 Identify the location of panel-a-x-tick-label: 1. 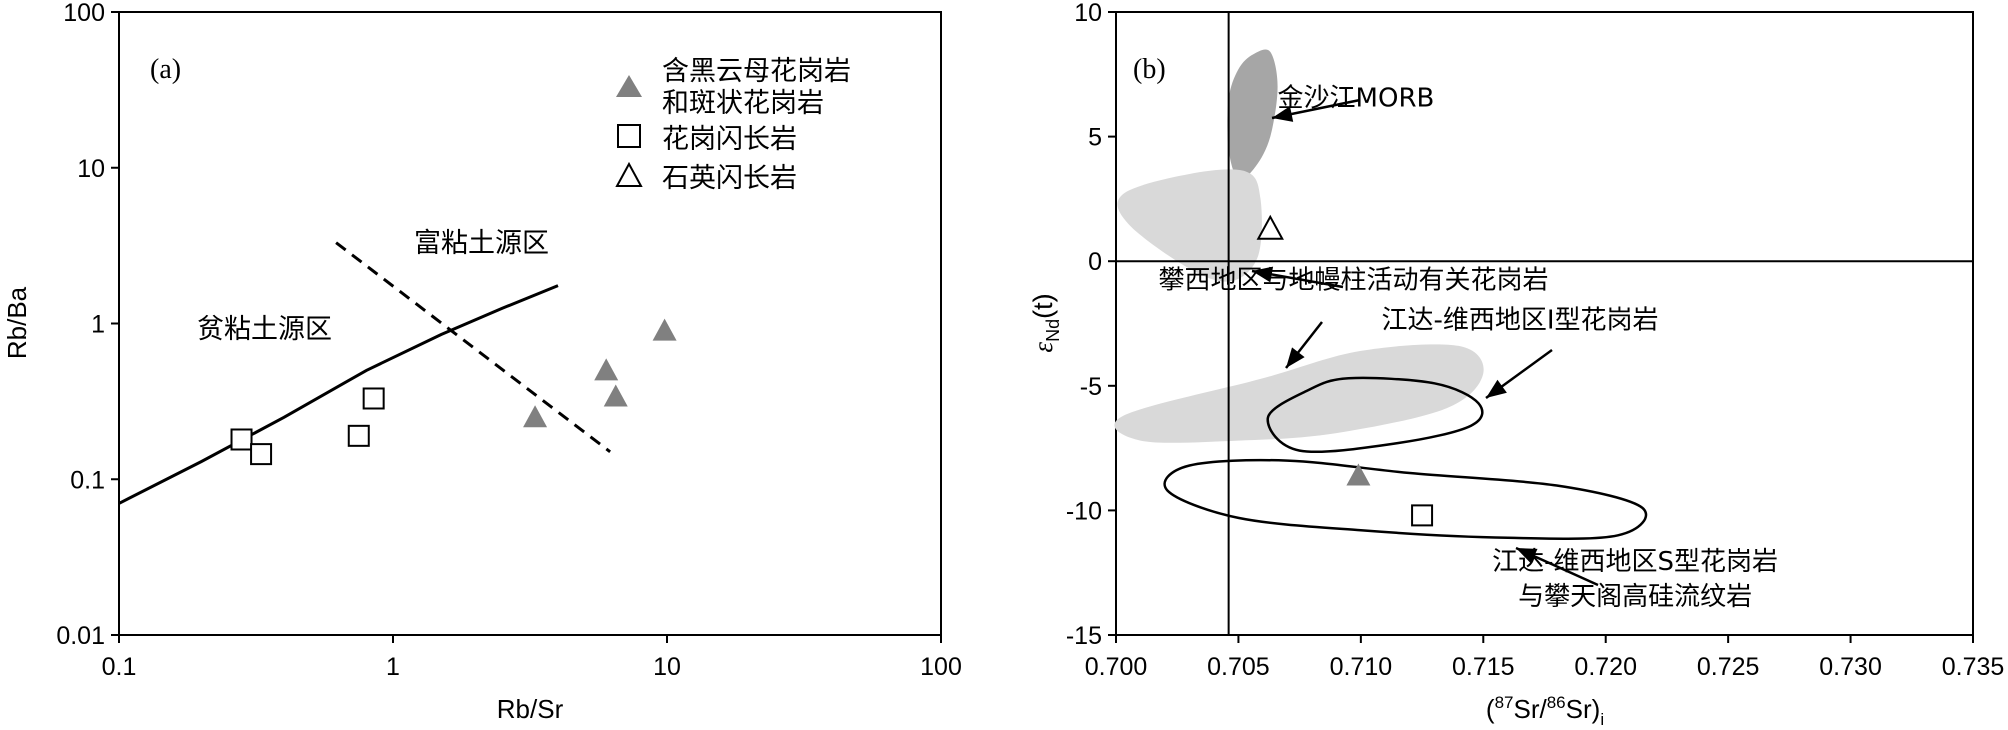
(393, 667).